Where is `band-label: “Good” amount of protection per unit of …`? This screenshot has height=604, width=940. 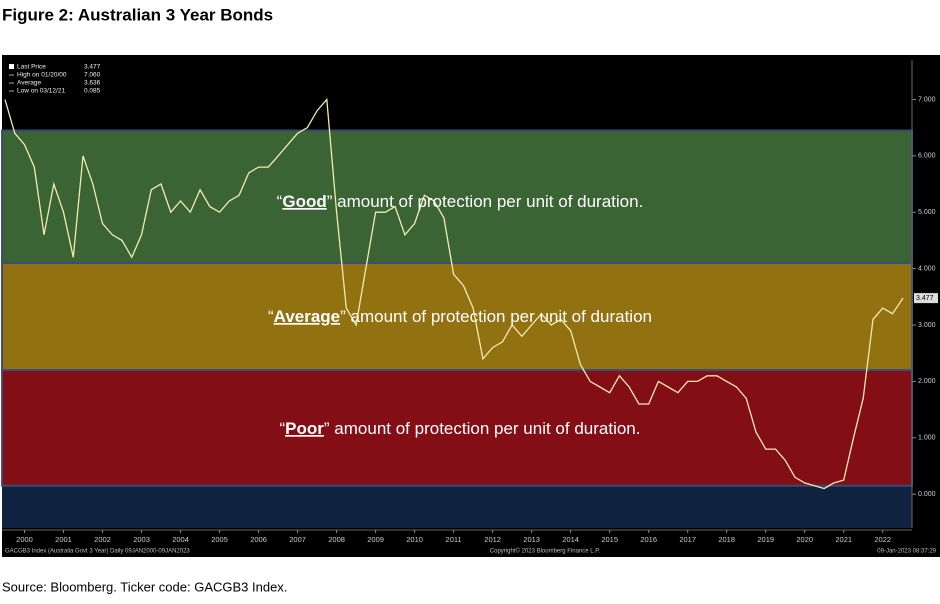 band-label: “Good” amount of protection per unit of … is located at coordinates (460, 201).